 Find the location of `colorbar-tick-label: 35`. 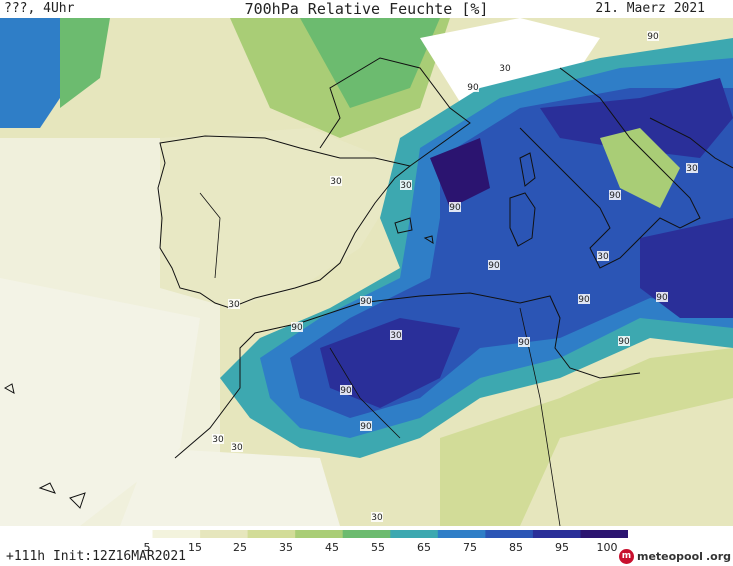

colorbar-tick-label: 35 is located at coordinates (286, 547).